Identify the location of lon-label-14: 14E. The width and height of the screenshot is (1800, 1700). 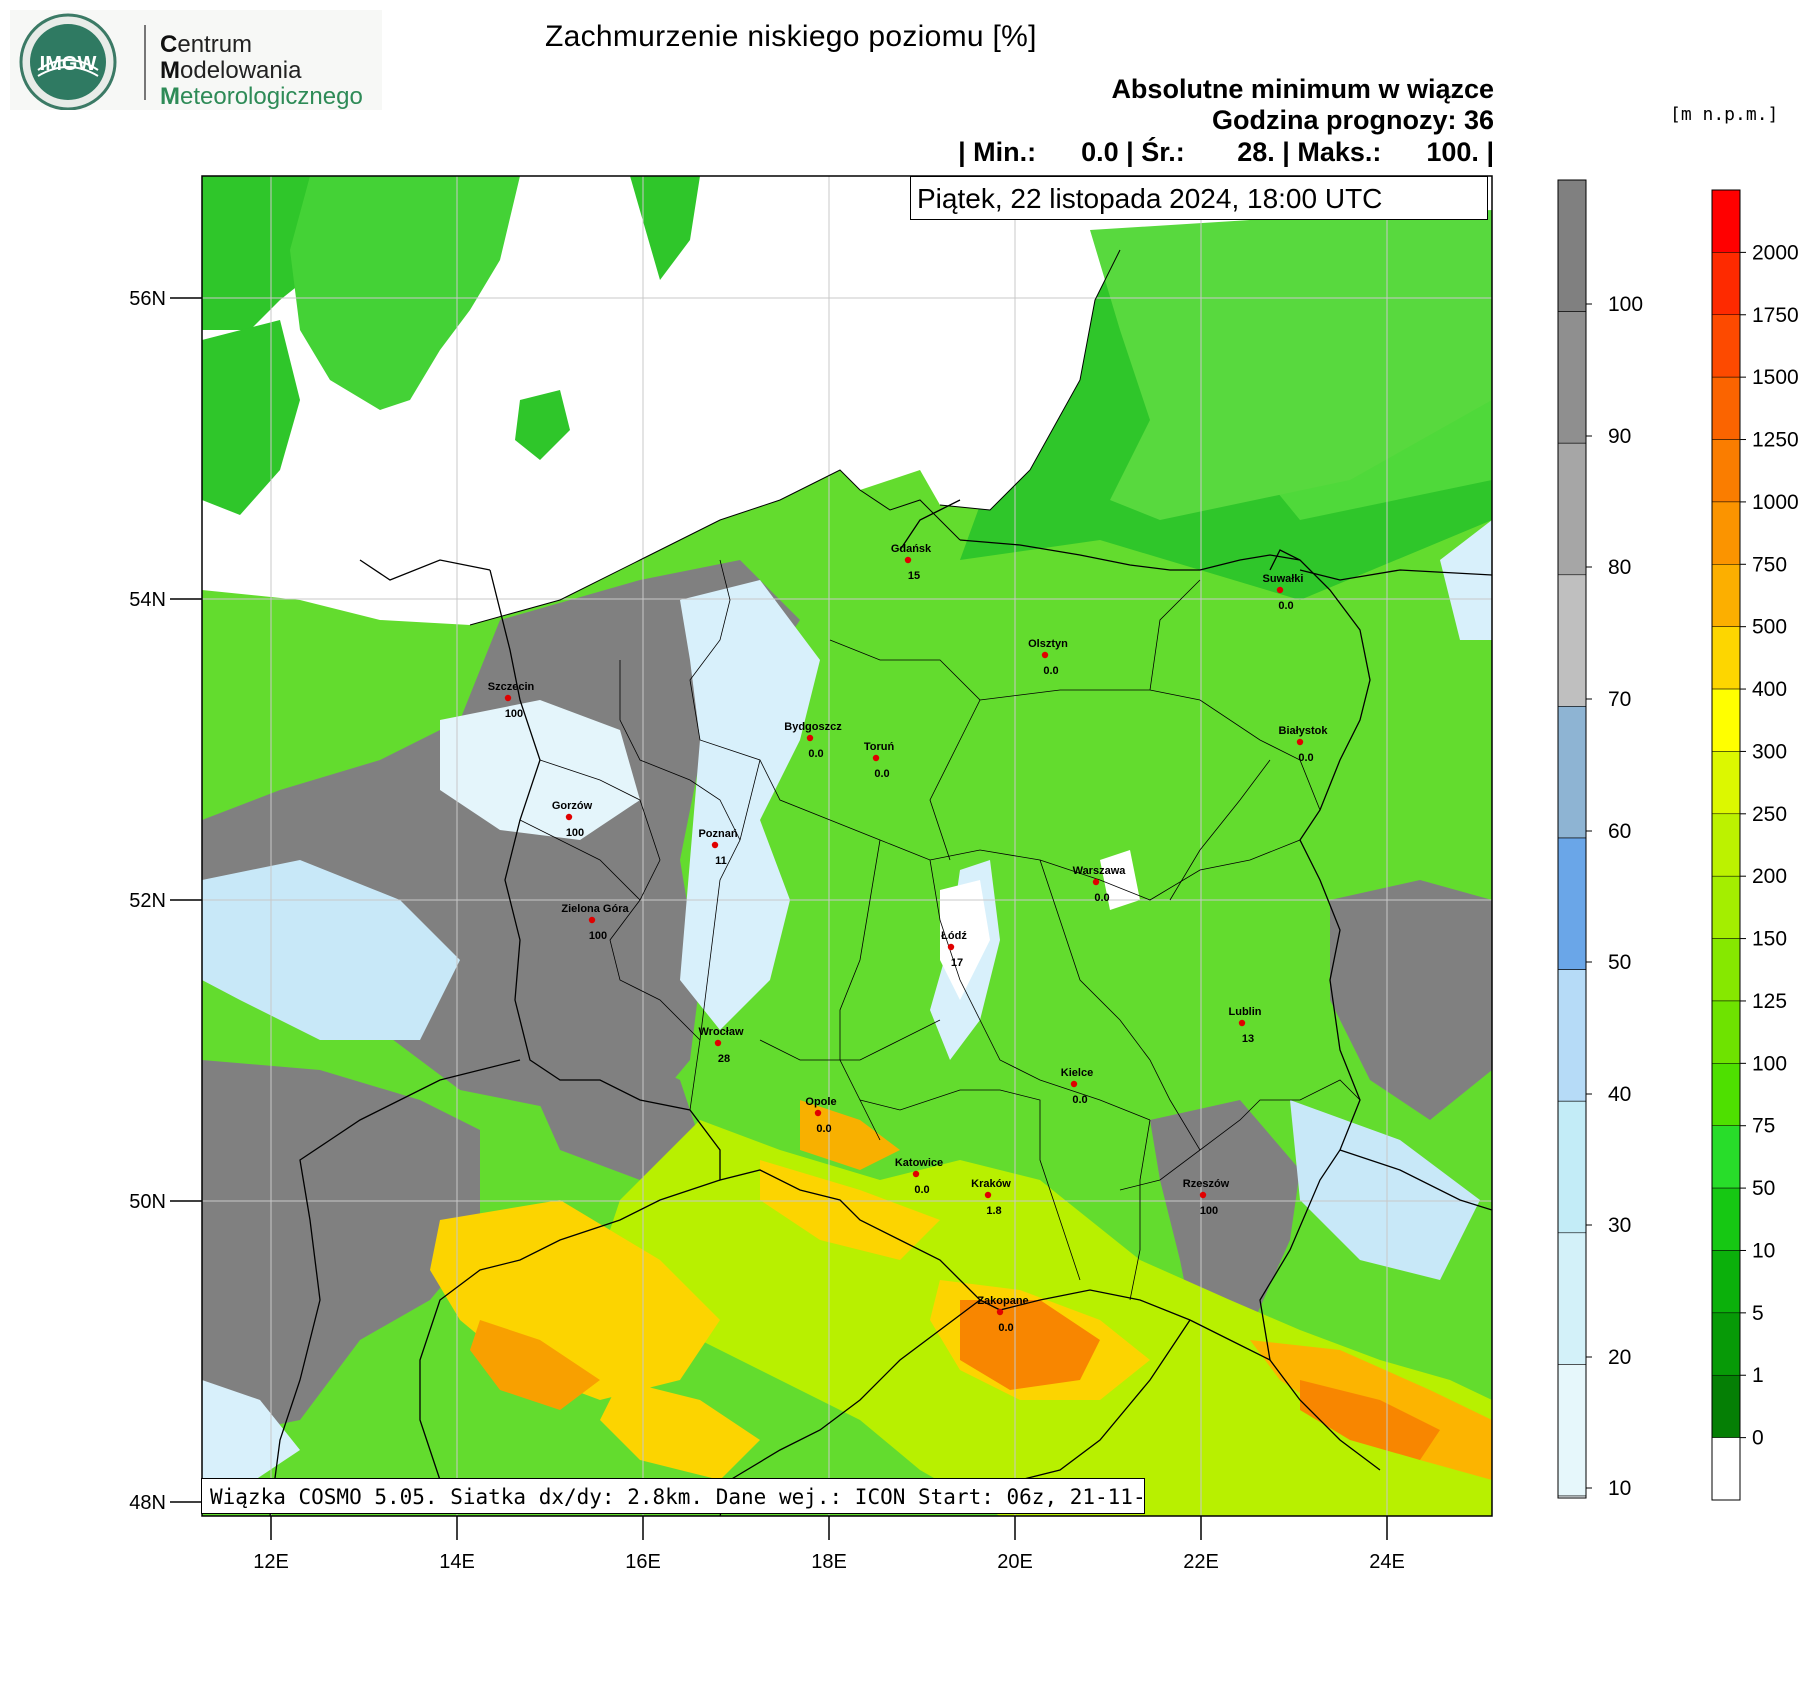
(457, 1562).